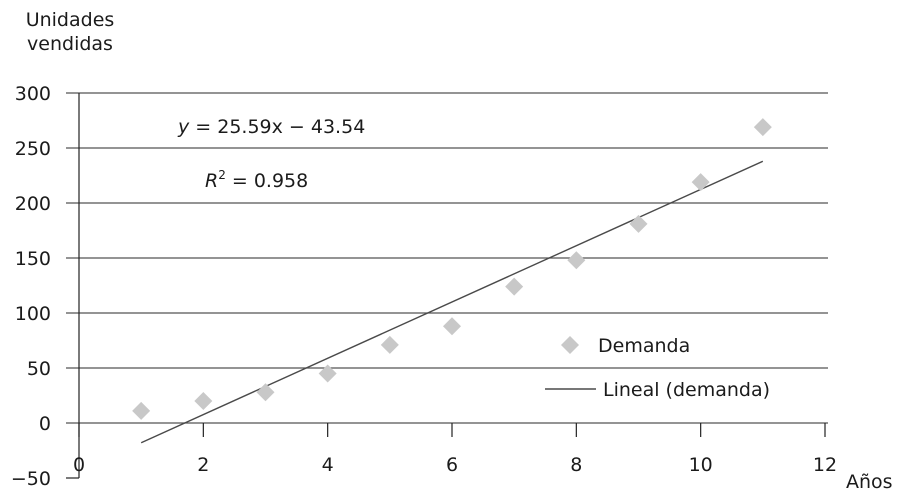 The width and height of the screenshot is (898, 495). Describe the element at coordinates (203, 465) in the screenshot. I see `x-tick-label: 2` at that location.